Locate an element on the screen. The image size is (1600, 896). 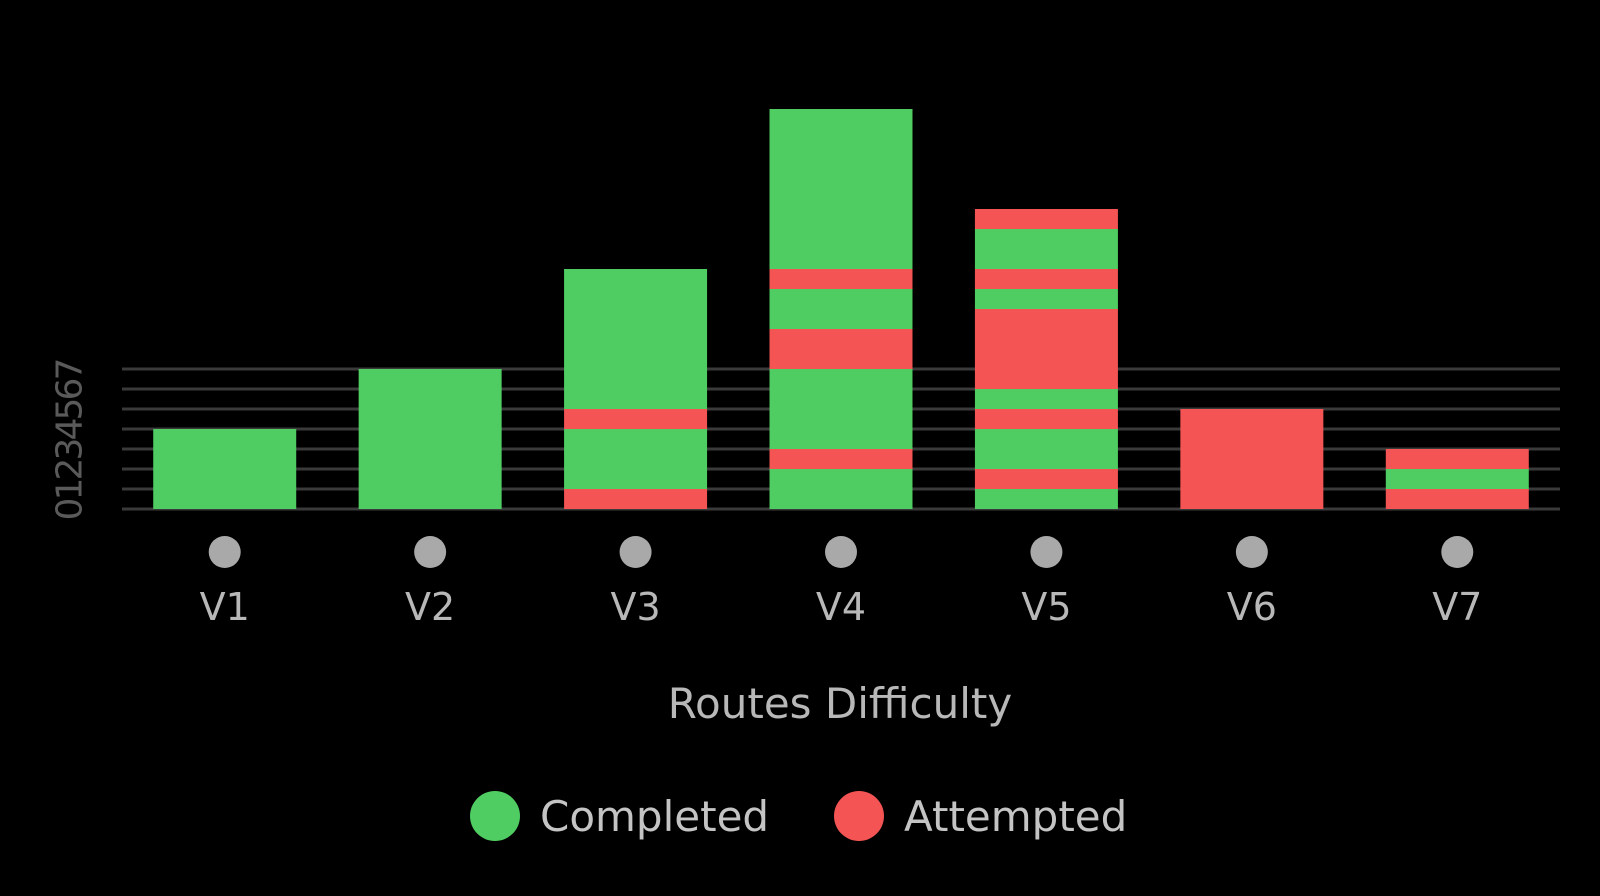
y-tick-label-3: 3 is located at coordinates (70, 449).